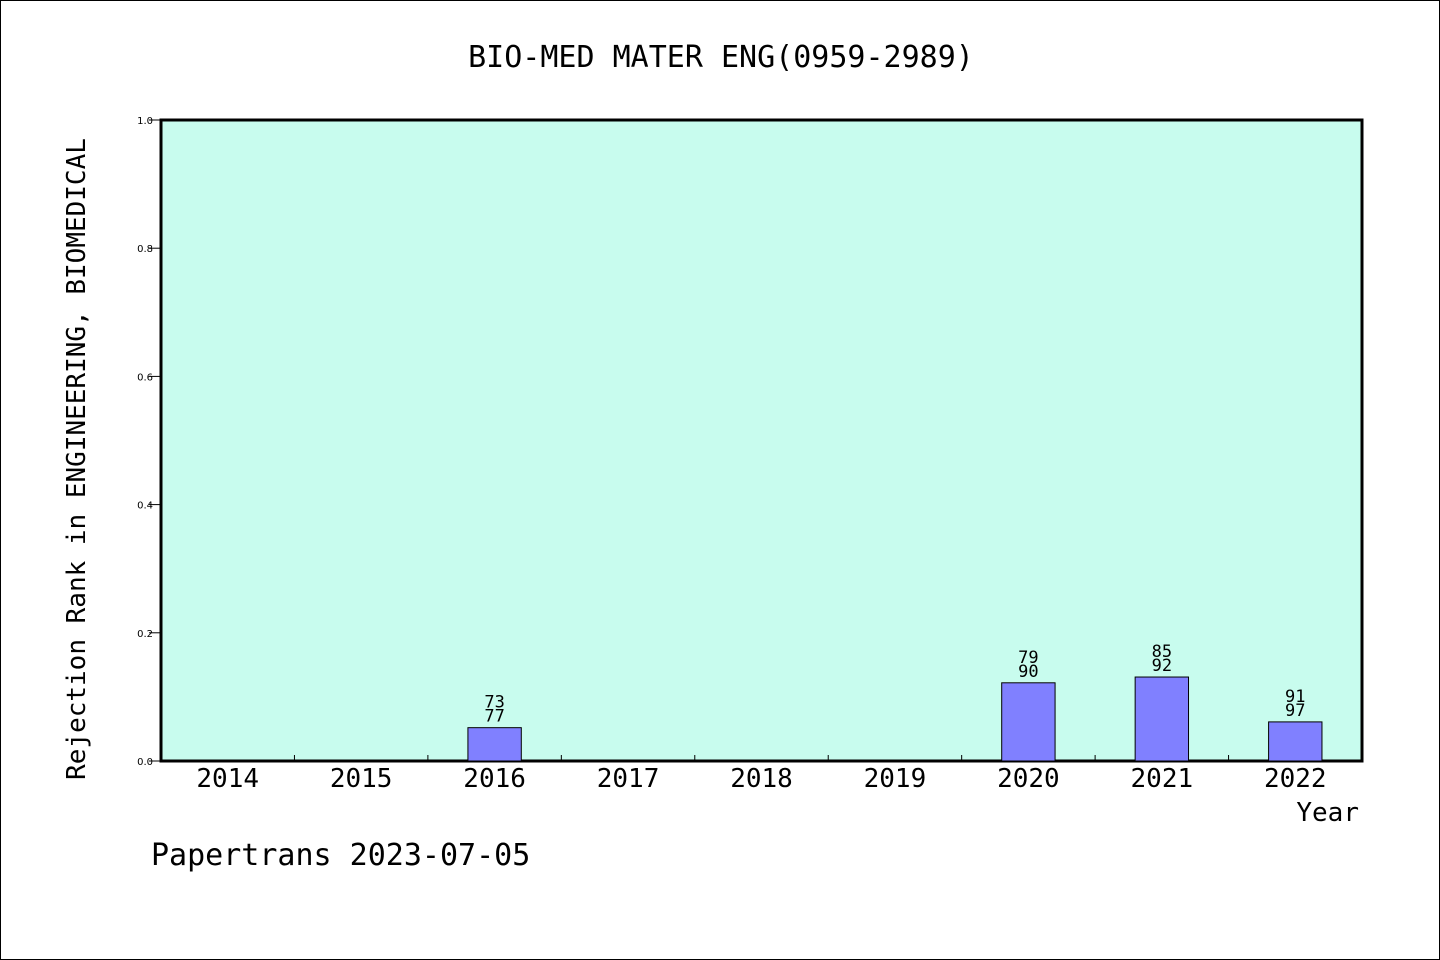 The image size is (1440, 960). I want to click on bar-label-bottom: 97, so click(1295, 711).